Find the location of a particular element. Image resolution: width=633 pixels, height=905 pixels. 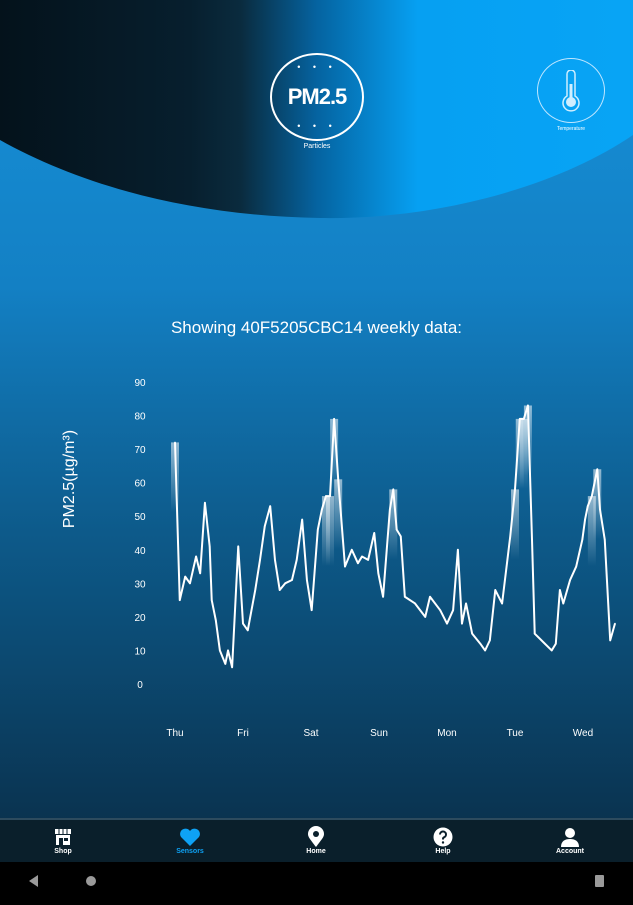

account-icon is located at coordinates (570, 837).